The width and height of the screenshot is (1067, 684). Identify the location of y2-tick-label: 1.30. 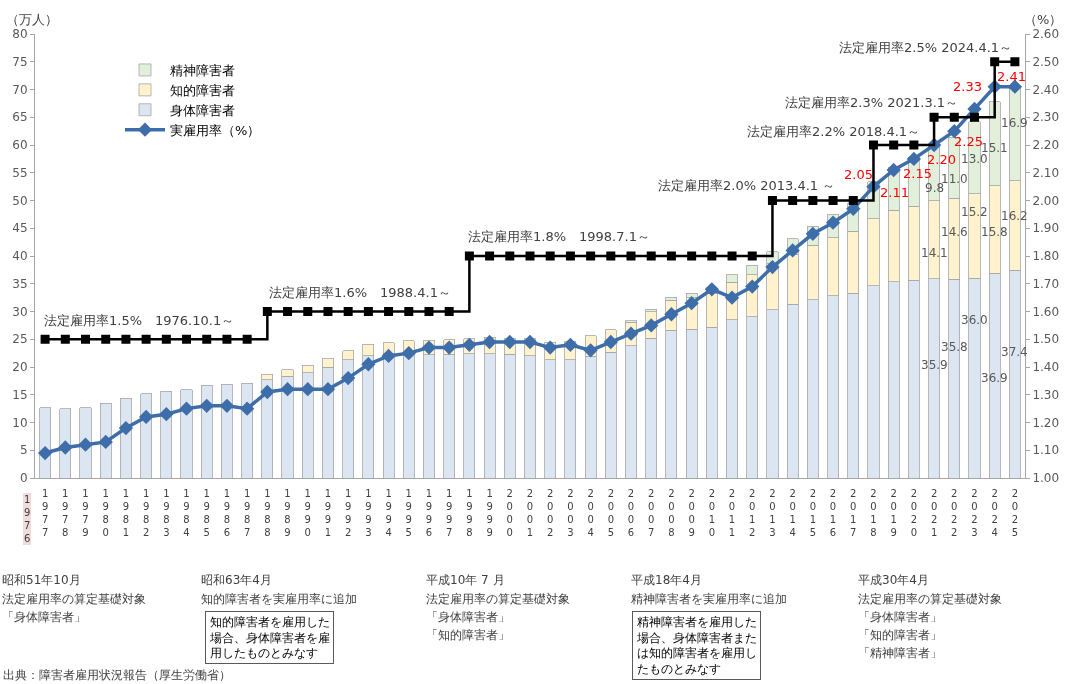
(1046, 394).